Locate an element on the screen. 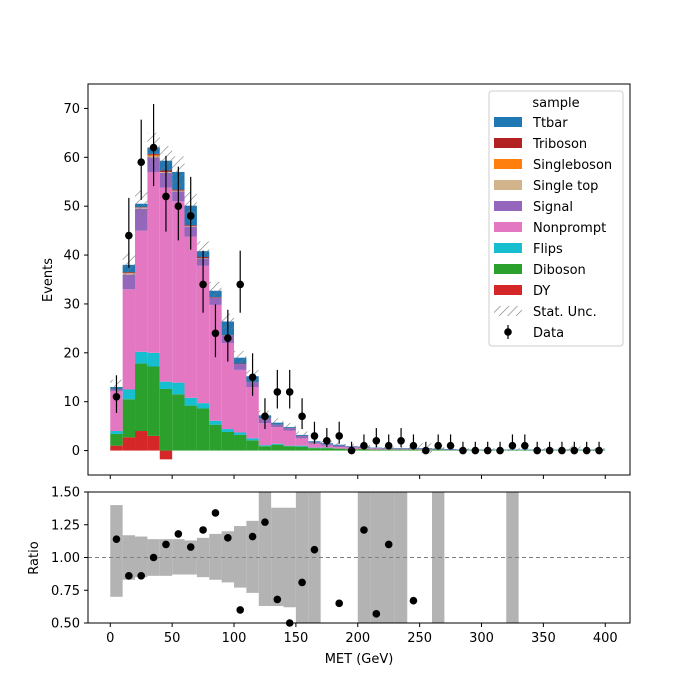  x-tick-label: 100 is located at coordinates (234, 638).